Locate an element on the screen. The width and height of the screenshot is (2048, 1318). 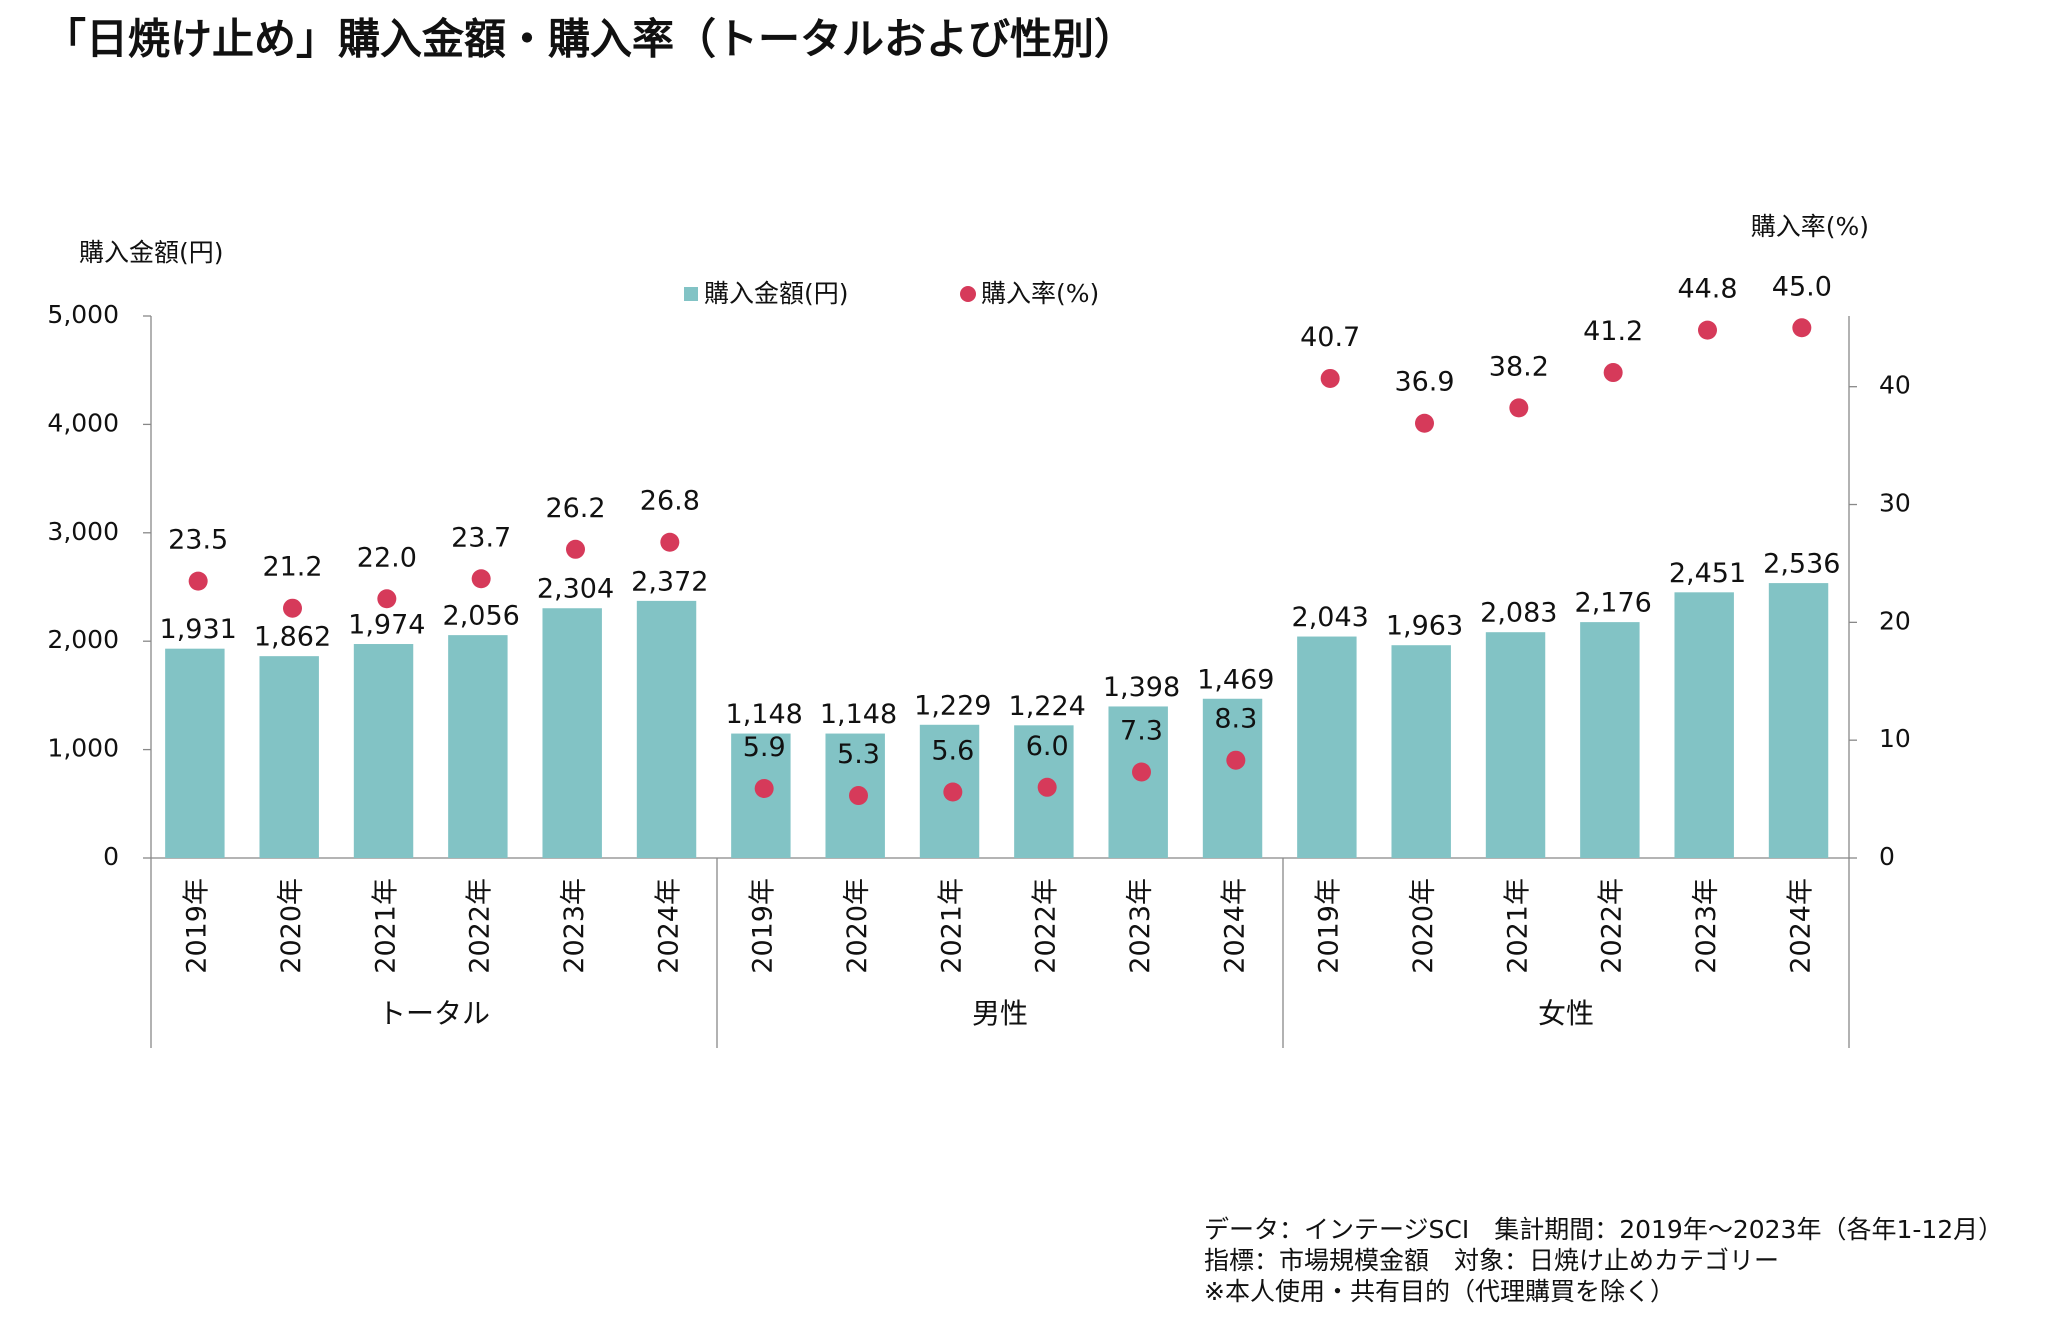
bar-value-label: 2,176 is located at coordinates (1613, 603).